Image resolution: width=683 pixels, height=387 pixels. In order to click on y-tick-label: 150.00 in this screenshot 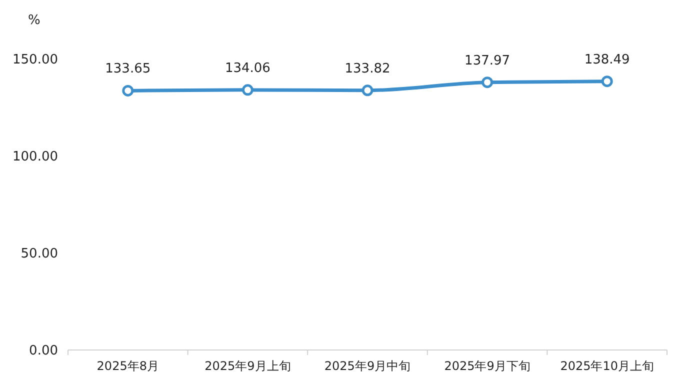, I will do `click(35, 60)`.